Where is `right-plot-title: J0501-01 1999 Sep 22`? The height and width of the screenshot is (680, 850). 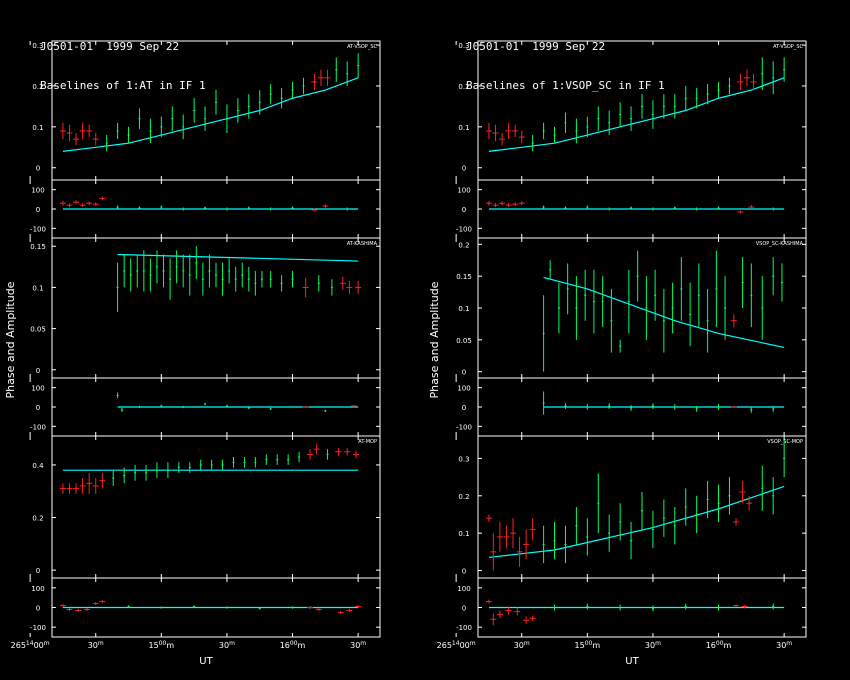
right-plot-title: J0501-01 1999 Sep 22 is located at coordinates (536, 46).